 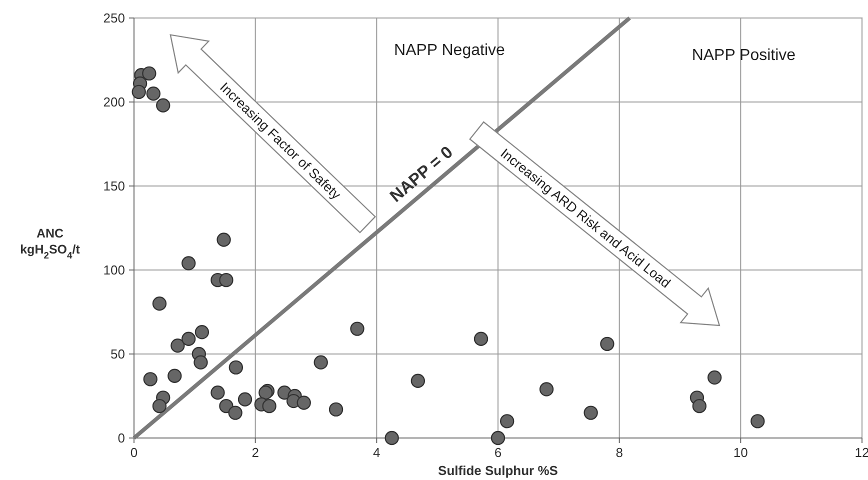 What do you see at coordinates (498, 452) in the screenshot?
I see `x-tick-label: 6` at bounding box center [498, 452].